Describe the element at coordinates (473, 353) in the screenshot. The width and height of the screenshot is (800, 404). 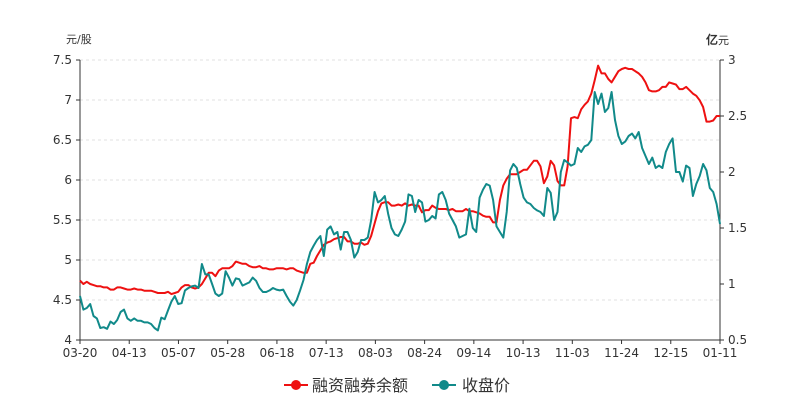
I see `x-tick-label: 09-14` at that location.